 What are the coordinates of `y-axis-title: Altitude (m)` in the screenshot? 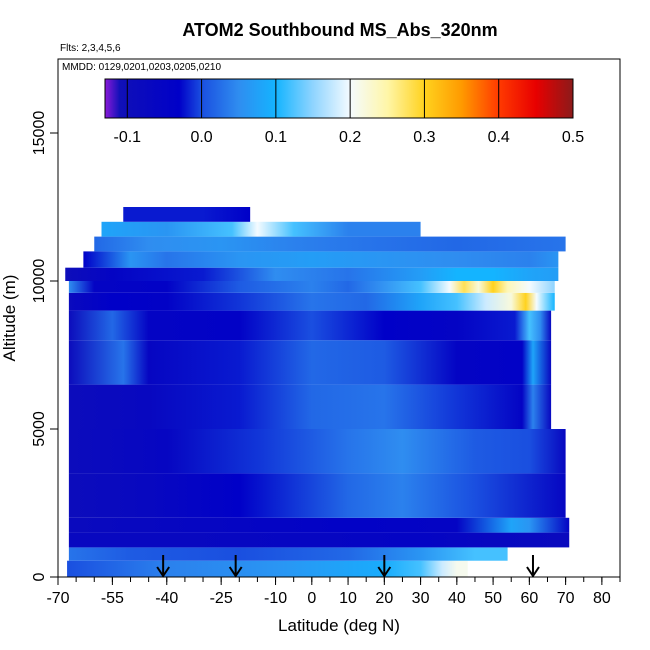 It's located at (9, 318).